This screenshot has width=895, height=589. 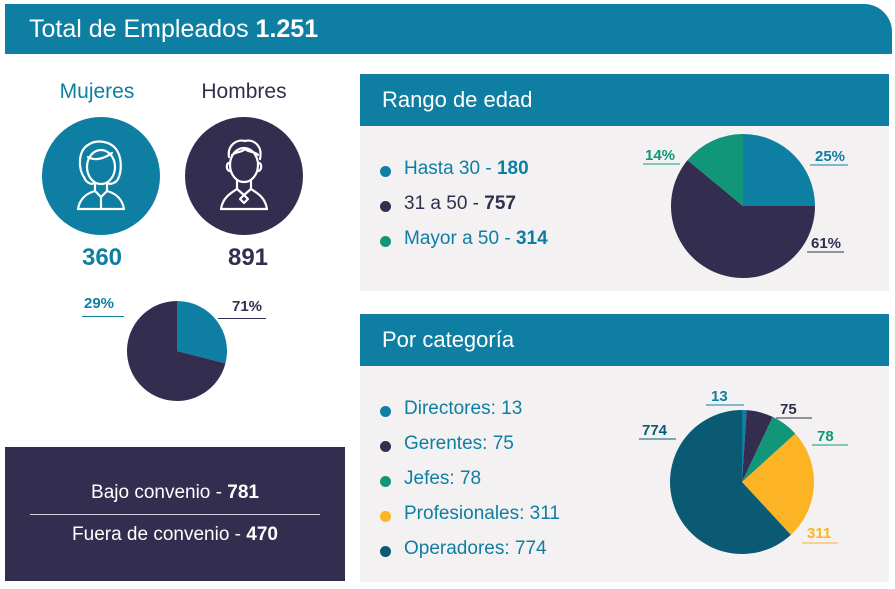 What do you see at coordinates (830, 156) in the screenshot?
I see `pie-label-hasta-30: 25%` at bounding box center [830, 156].